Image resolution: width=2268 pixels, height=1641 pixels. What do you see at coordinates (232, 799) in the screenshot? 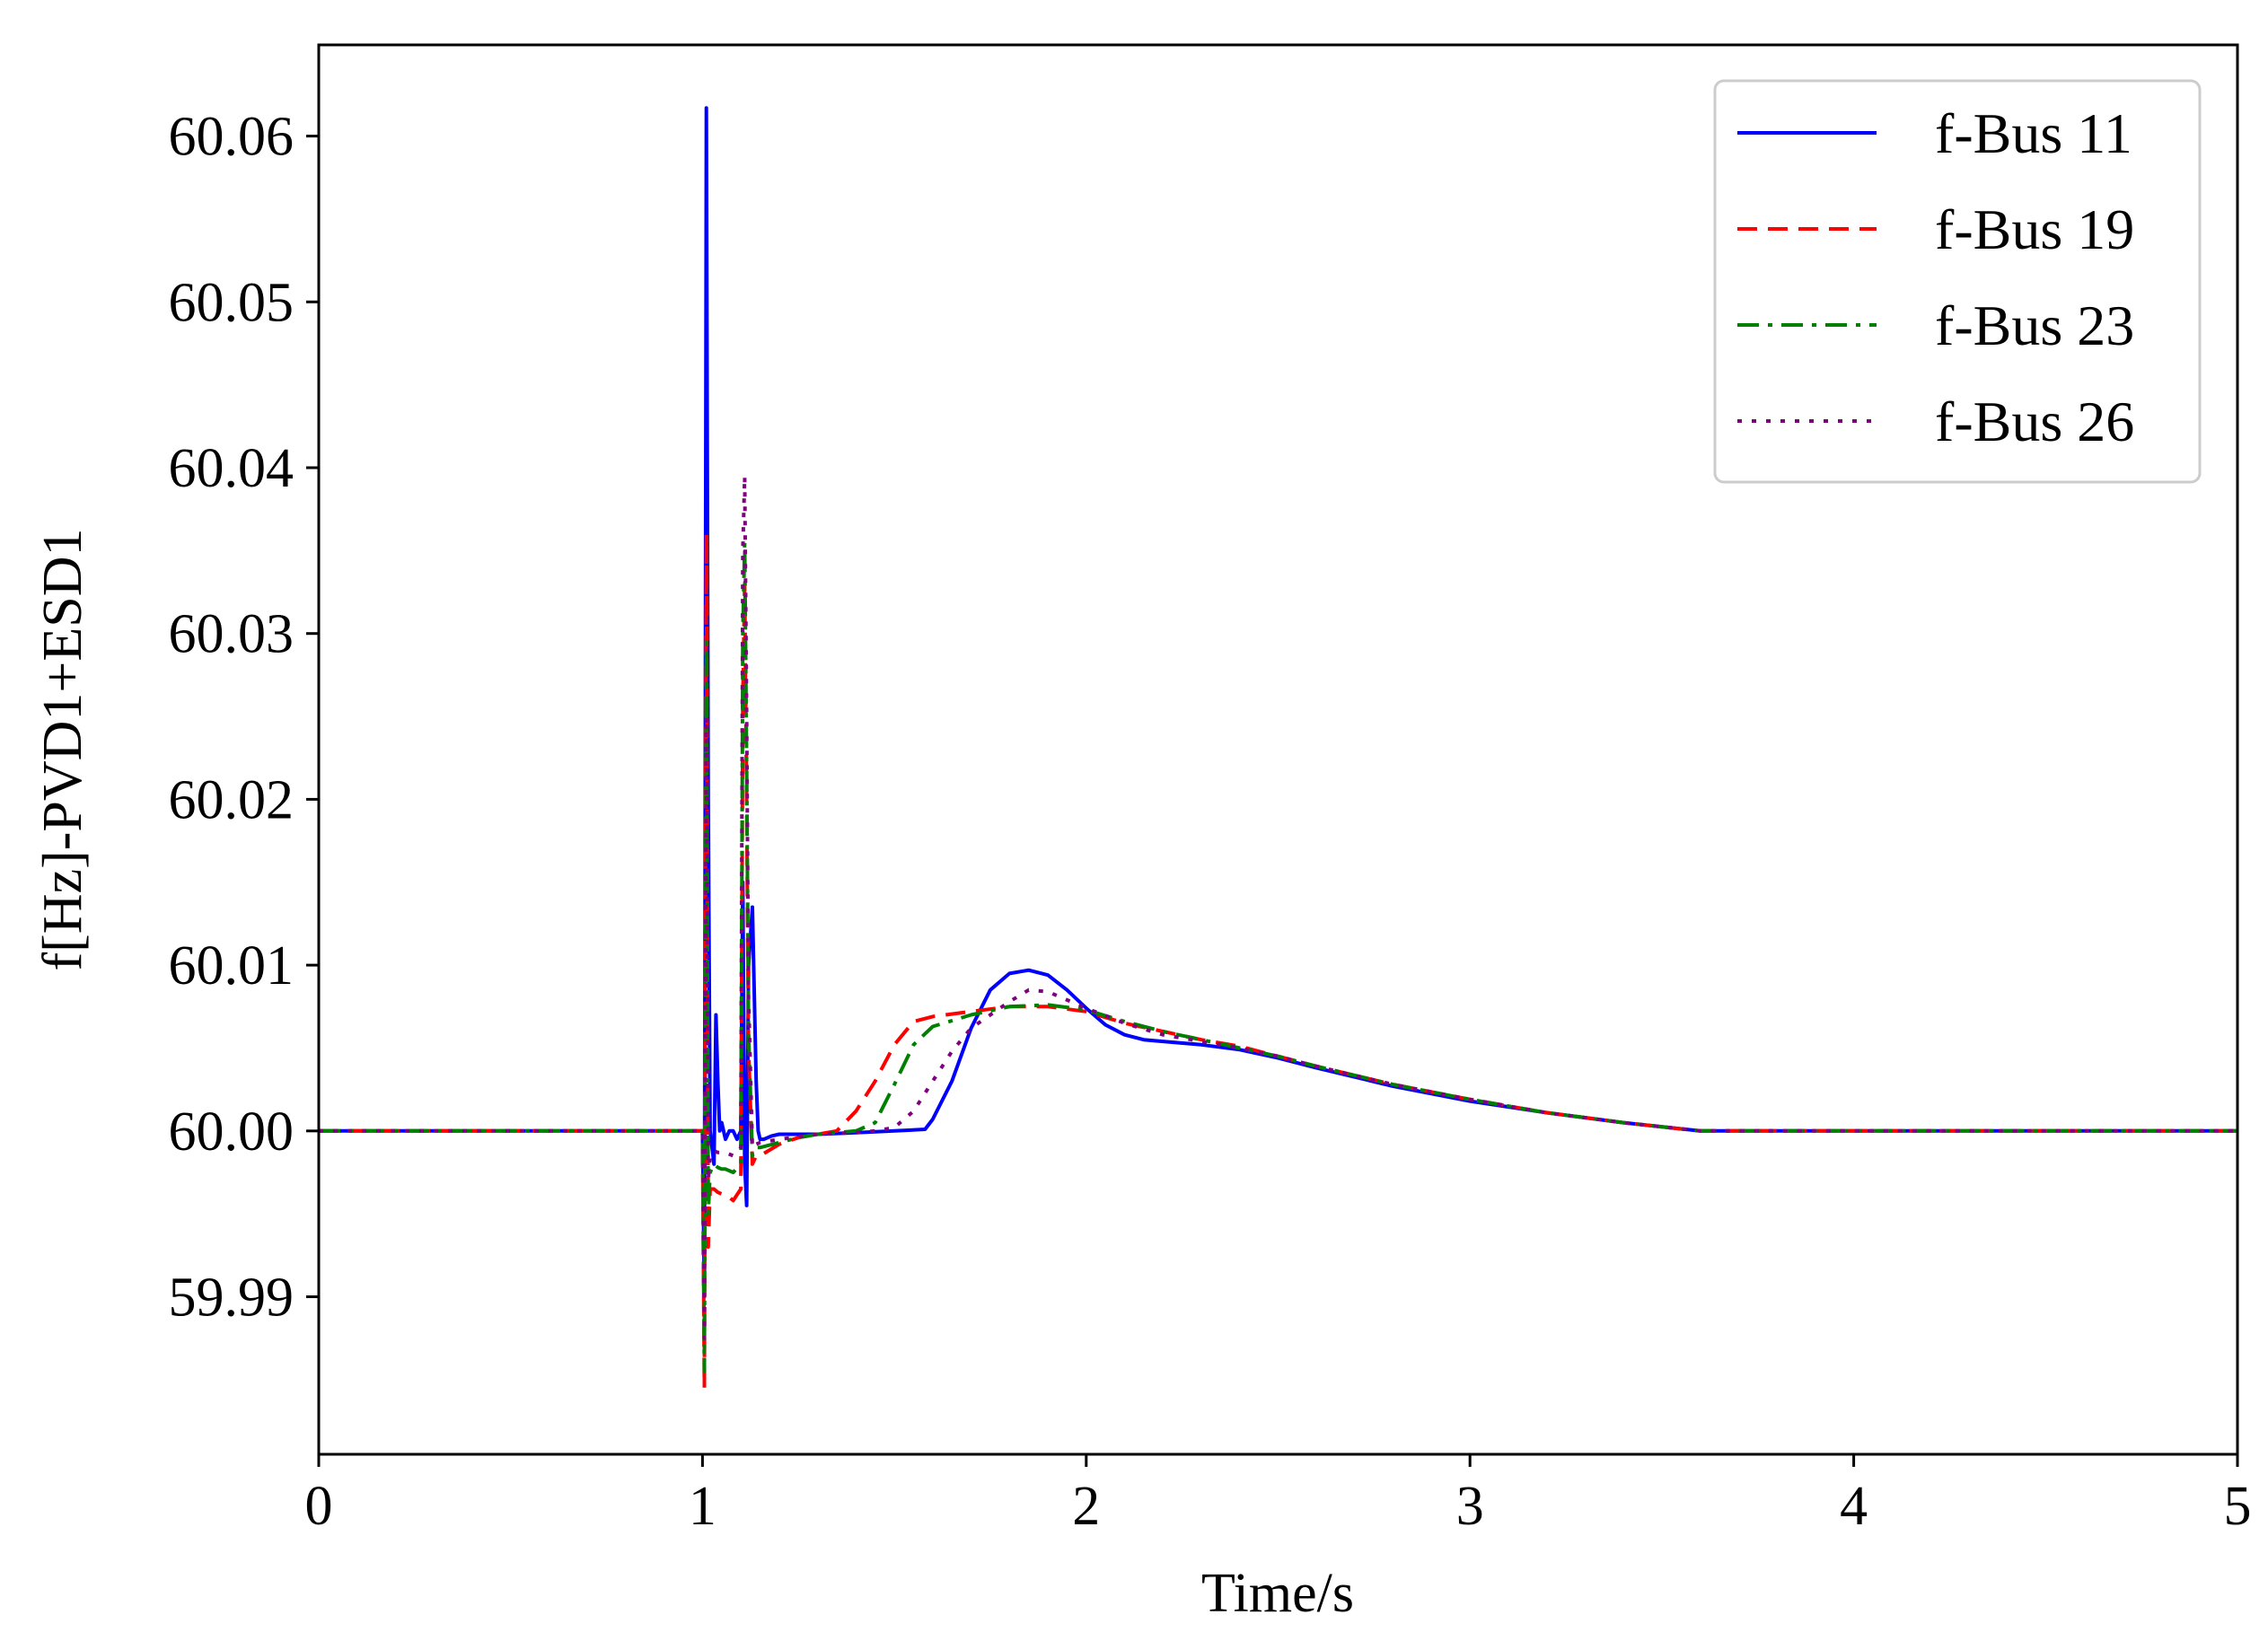
I see `y-tick-label: 60.02` at bounding box center [232, 799].